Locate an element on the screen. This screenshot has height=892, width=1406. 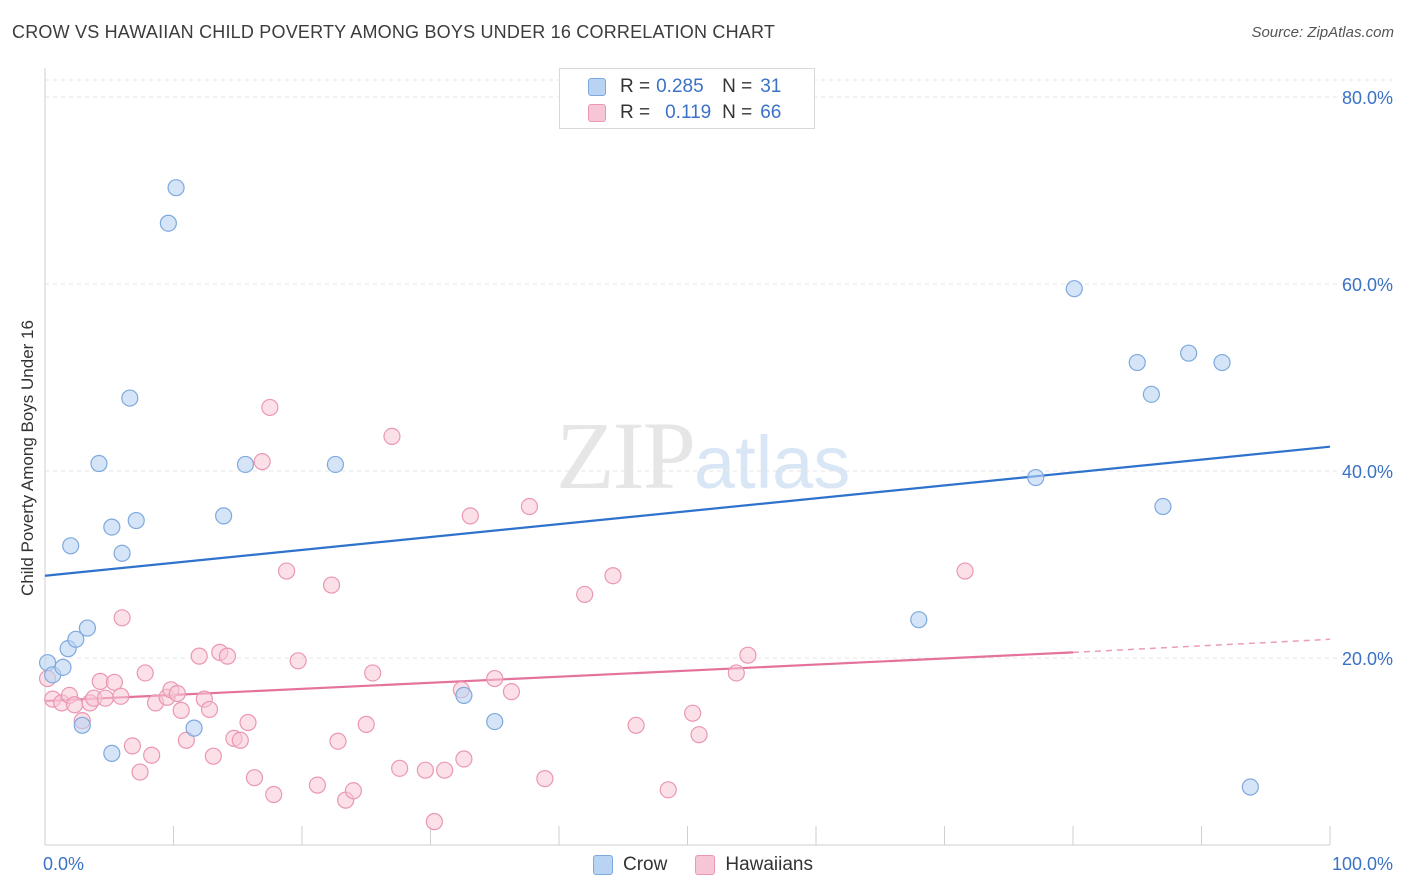
series-legend: Crow Hawaiians is located at coordinates (703, 865).